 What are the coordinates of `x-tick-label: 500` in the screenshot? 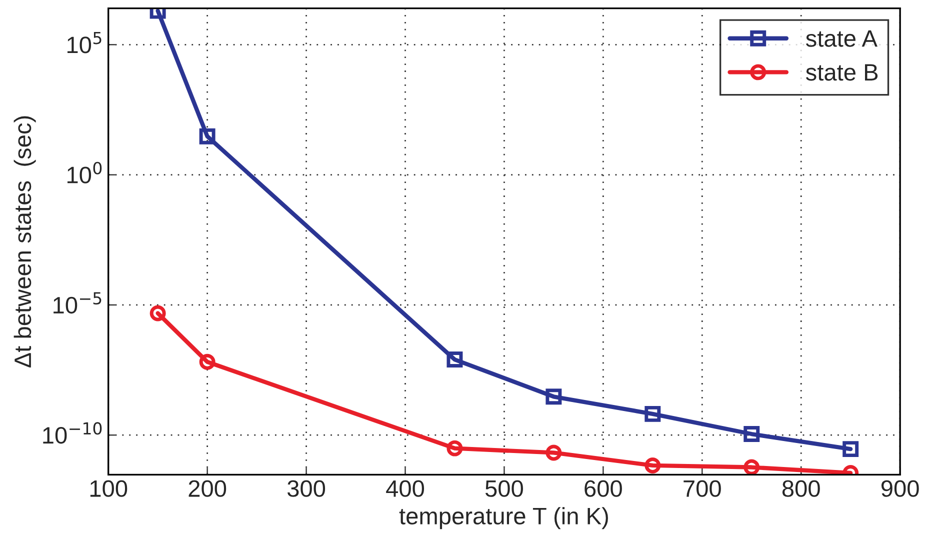 It's located at (504, 488).